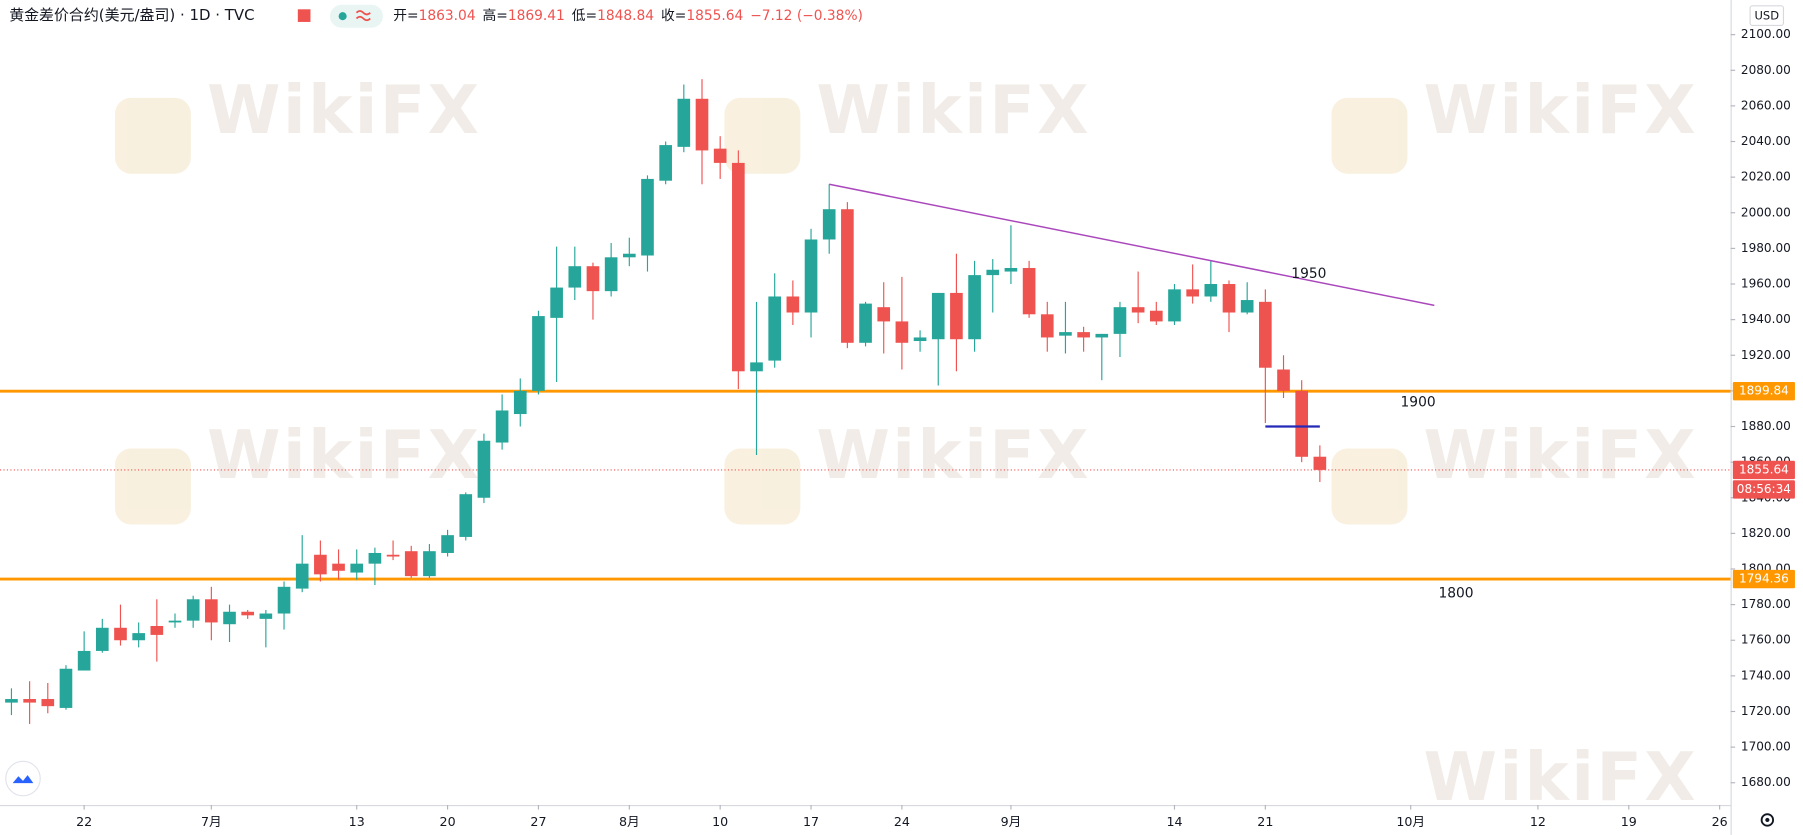  Describe the element at coordinates (494, 15) in the screenshot. I see `ohlc-key: 高=` at that location.